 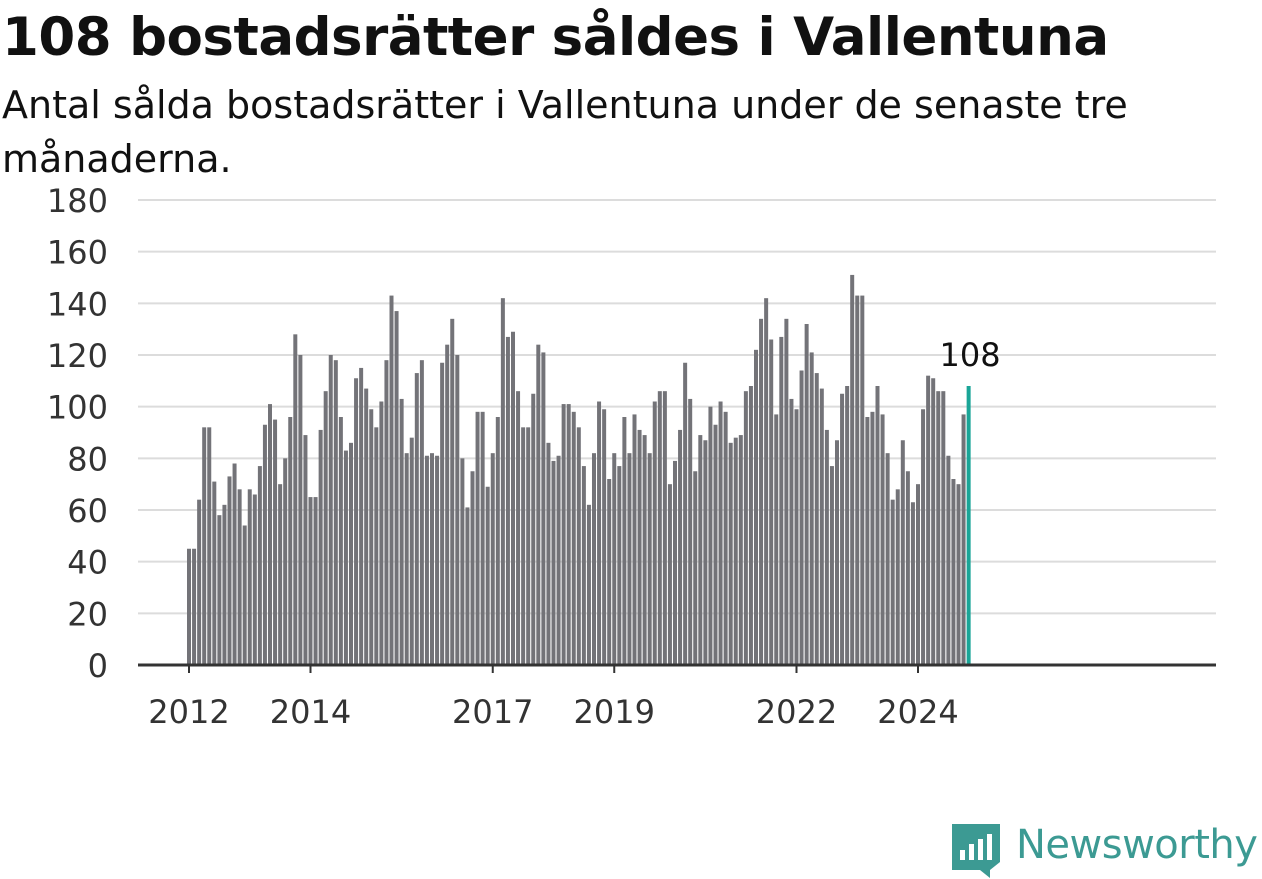 I want to click on y-tick-label-40: 40, so click(x=87, y=563).